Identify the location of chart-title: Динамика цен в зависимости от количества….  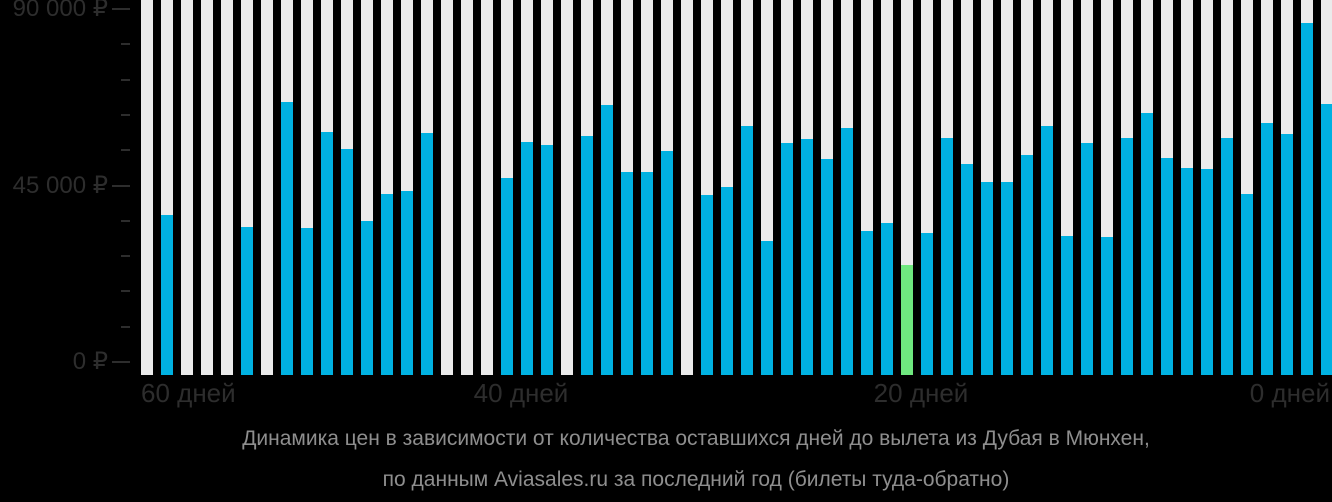
(696, 438).